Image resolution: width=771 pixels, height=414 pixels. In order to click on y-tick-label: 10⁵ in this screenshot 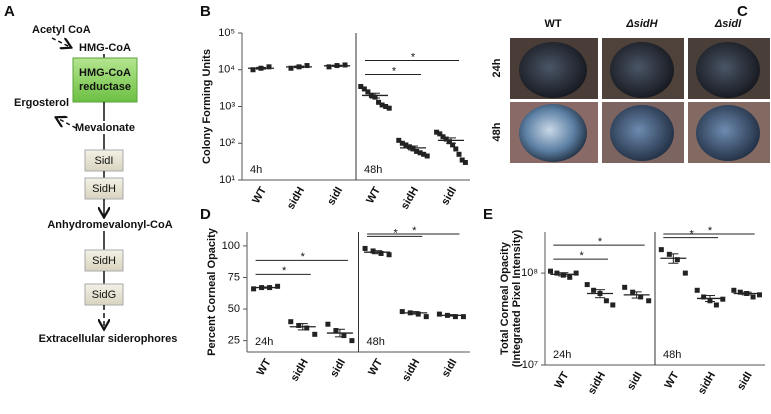, I will do `click(226, 33)`.